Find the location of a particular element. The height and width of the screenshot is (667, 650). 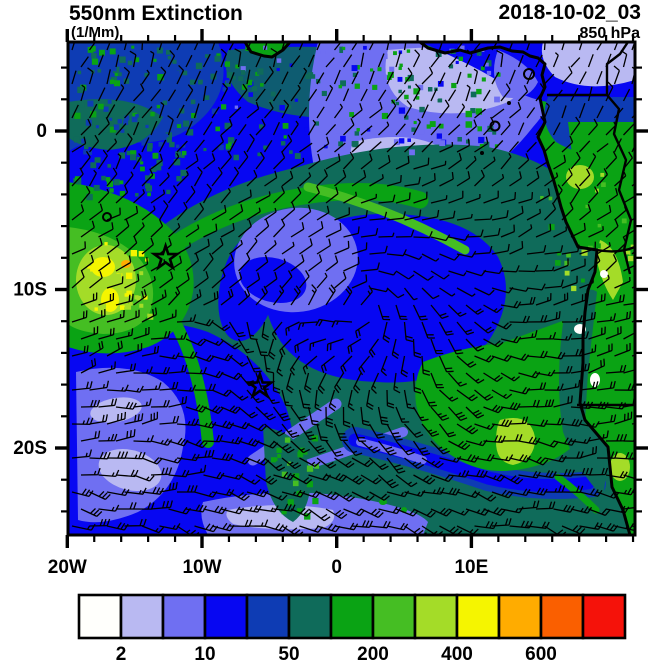

star-marker is located at coordinates (260, 384).